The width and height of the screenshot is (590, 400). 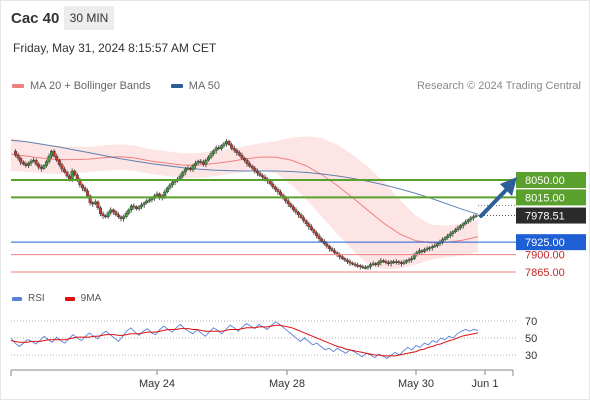 I want to click on rsi-level-label: 50, so click(x=531, y=339).